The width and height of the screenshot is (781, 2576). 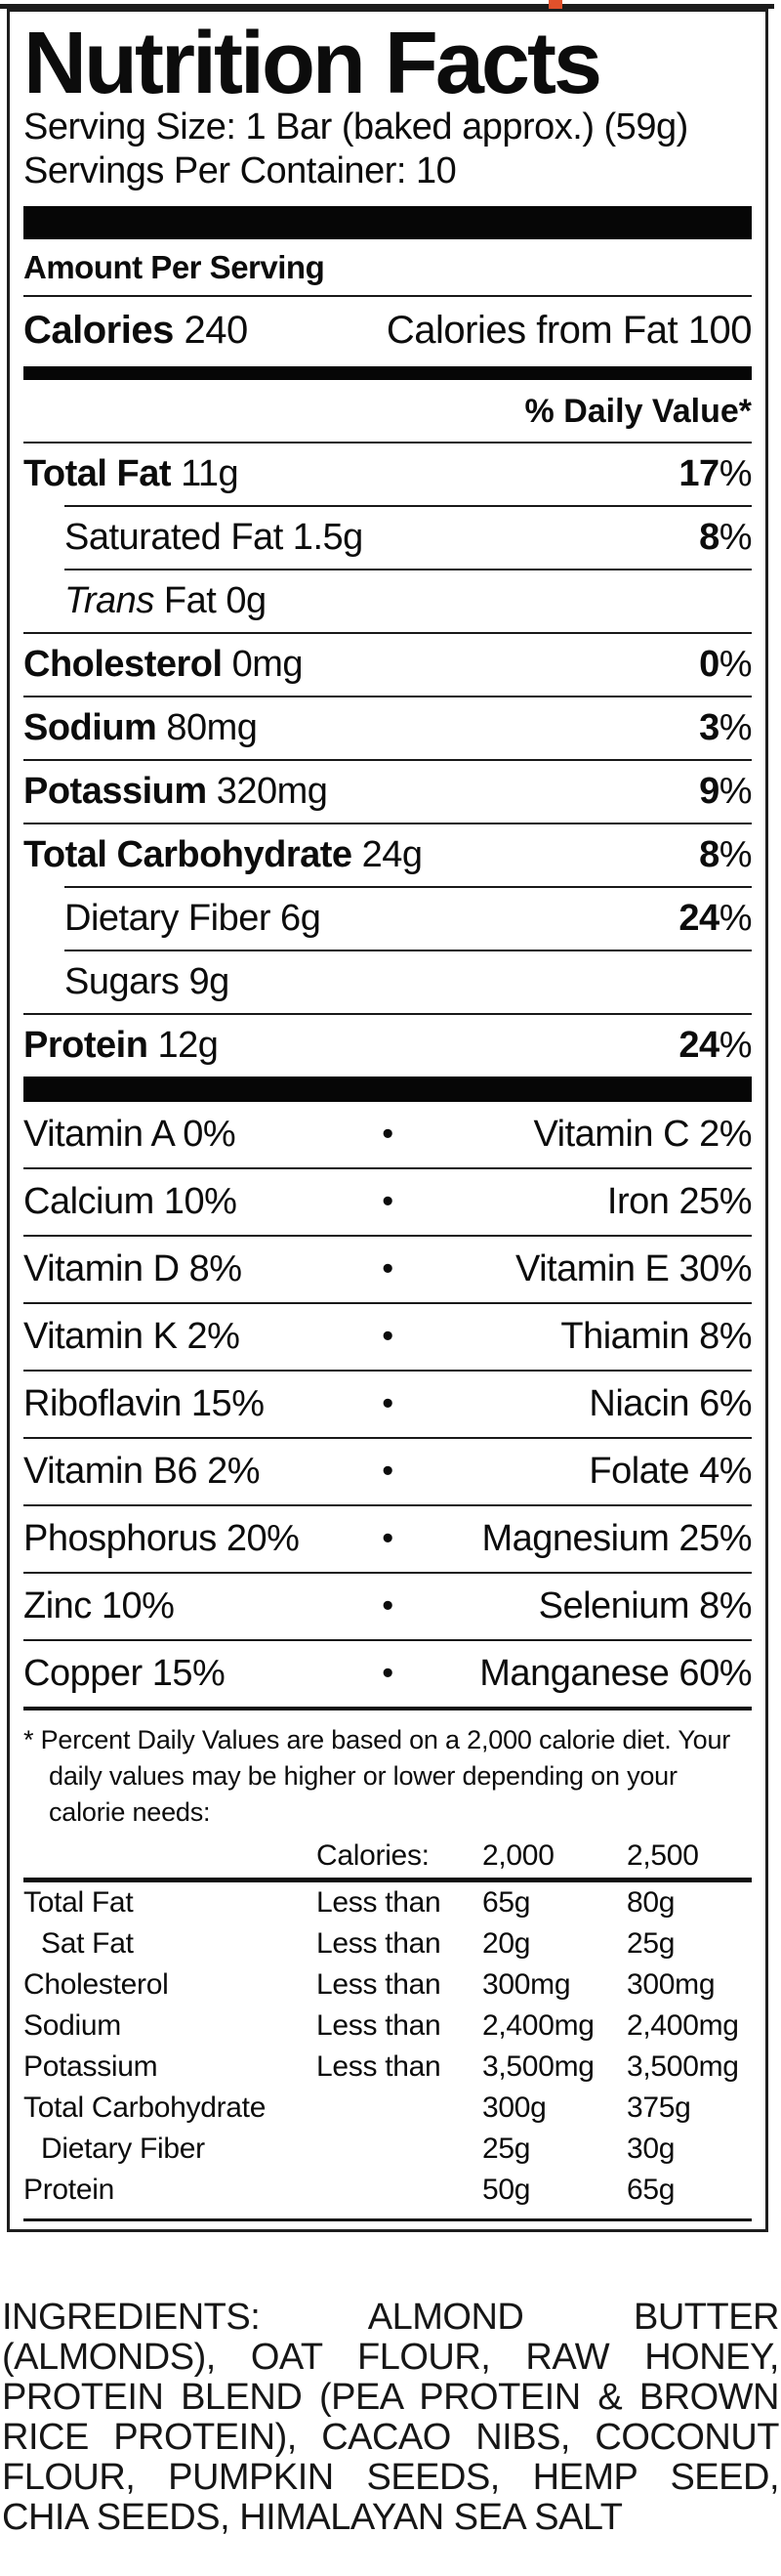 I want to click on nutrient-name: Dietary Fiber 6g, so click(x=172, y=919).